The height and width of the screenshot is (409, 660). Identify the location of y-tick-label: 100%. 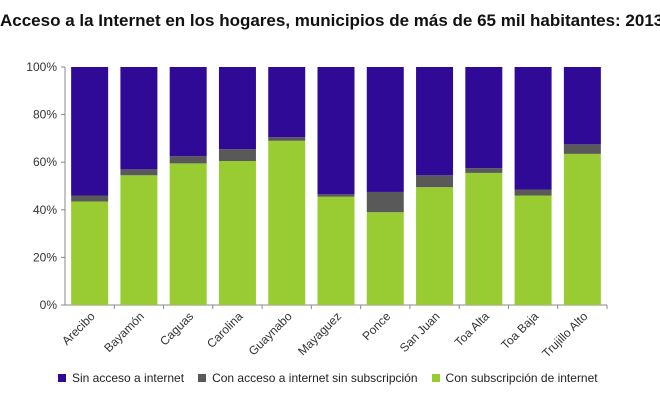
(41, 67).